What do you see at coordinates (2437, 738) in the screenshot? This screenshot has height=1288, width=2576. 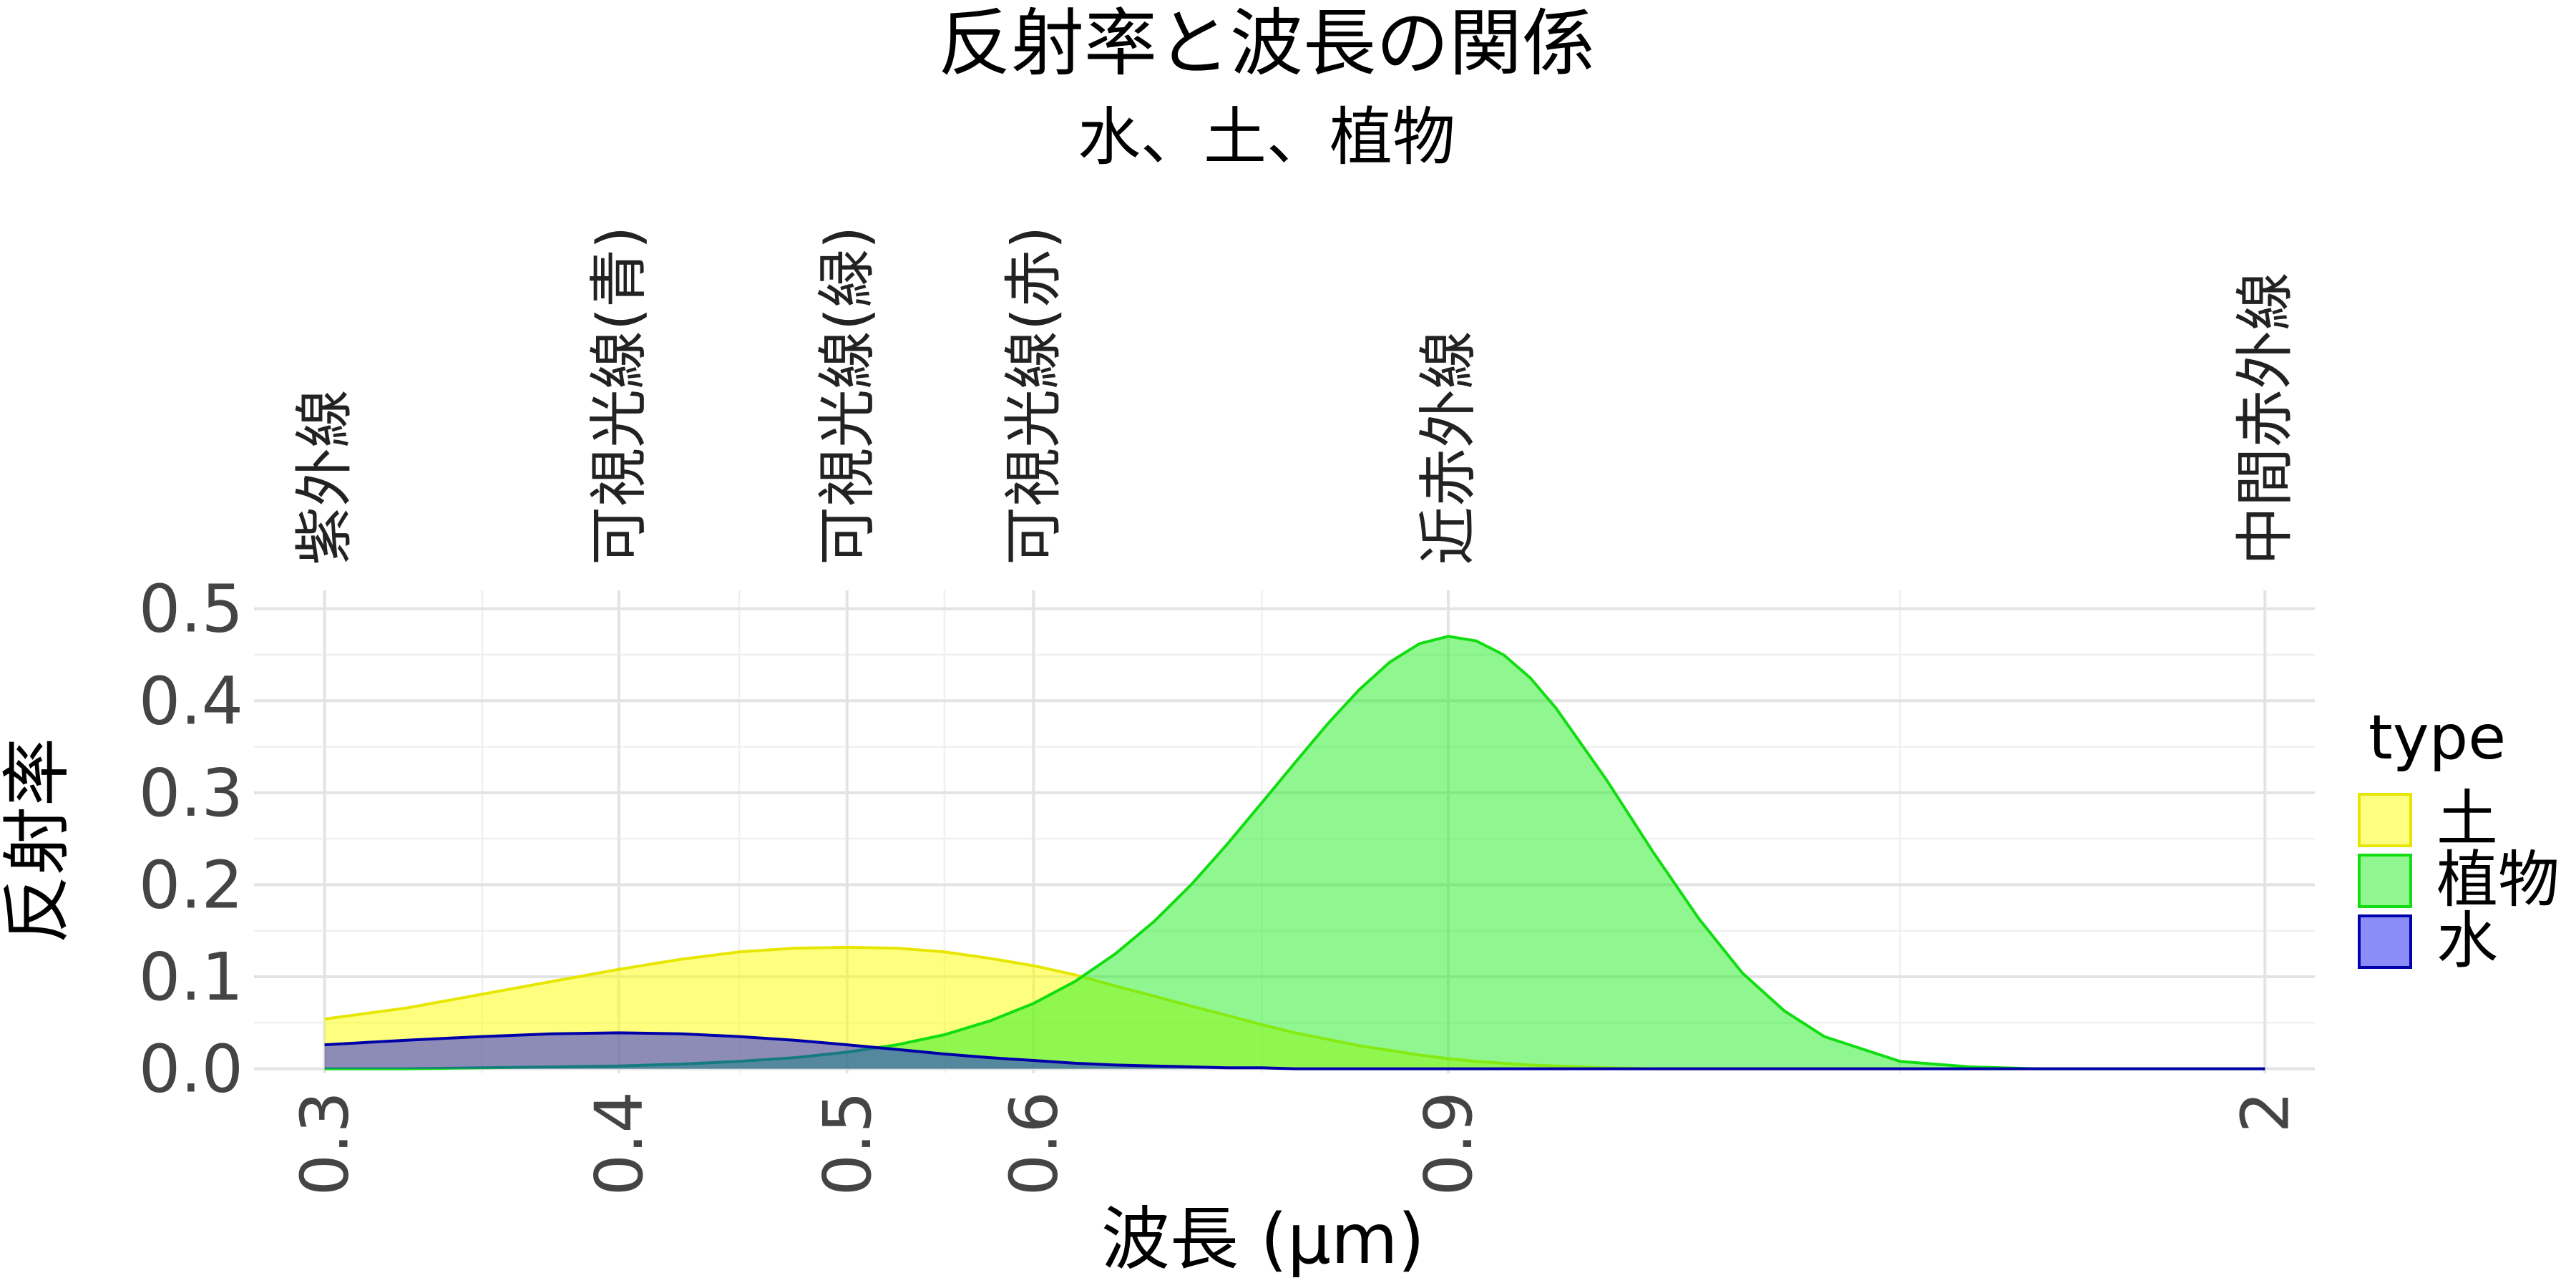 I see `legend-title: type` at bounding box center [2437, 738].